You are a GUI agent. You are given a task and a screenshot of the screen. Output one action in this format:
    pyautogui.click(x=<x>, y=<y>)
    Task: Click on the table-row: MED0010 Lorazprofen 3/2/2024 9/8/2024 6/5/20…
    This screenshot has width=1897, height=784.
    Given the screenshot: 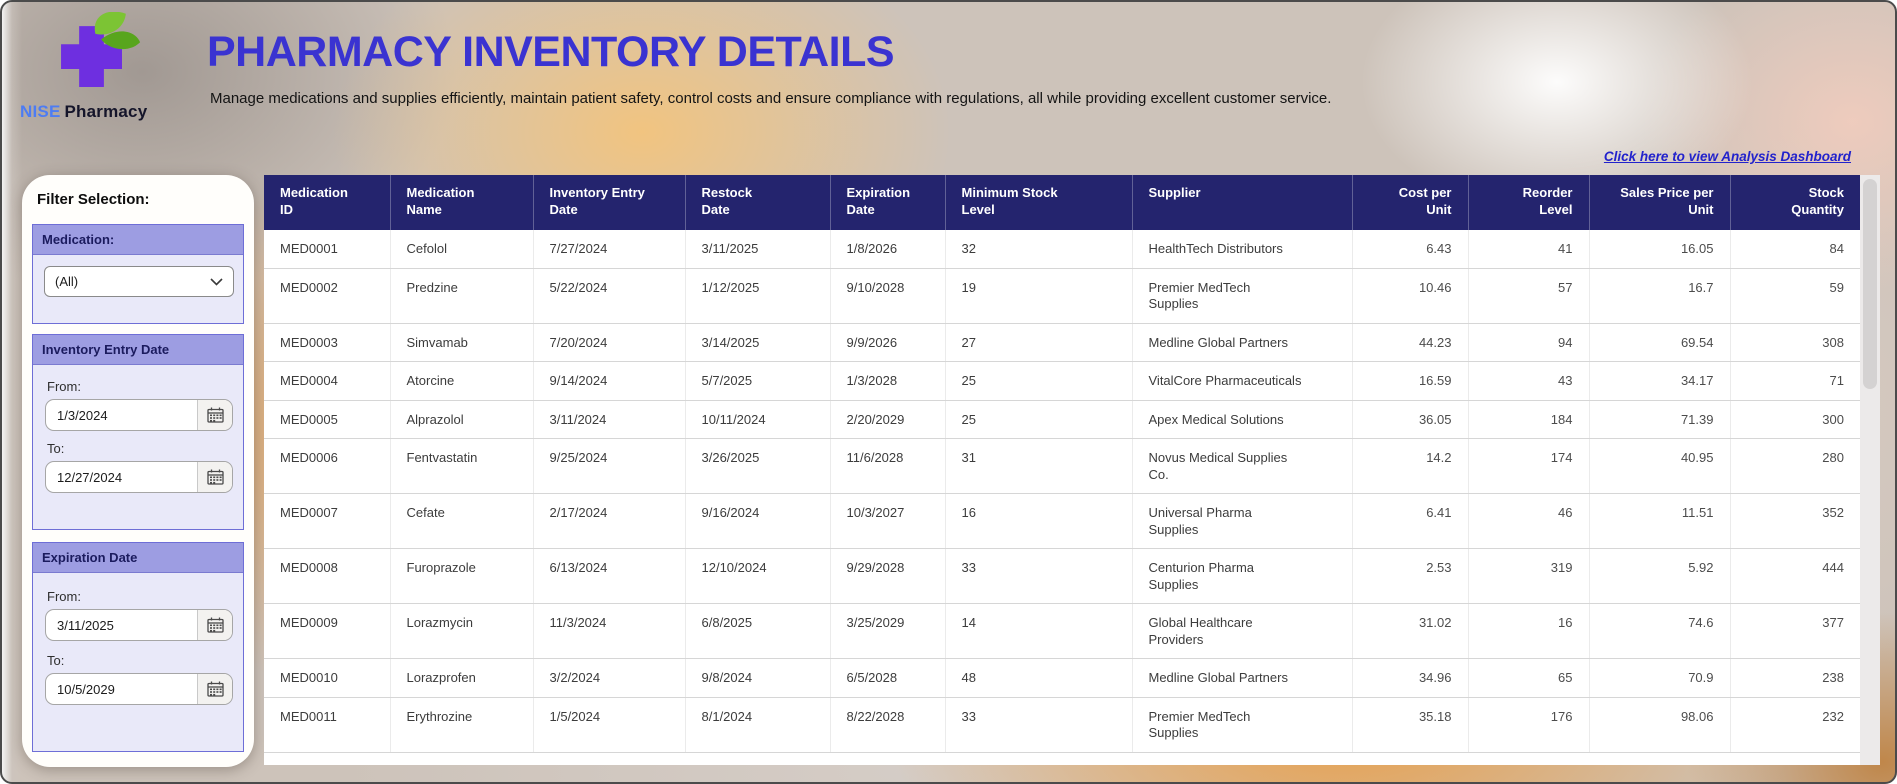 What is the action you would take?
    pyautogui.click(x=1062, y=678)
    